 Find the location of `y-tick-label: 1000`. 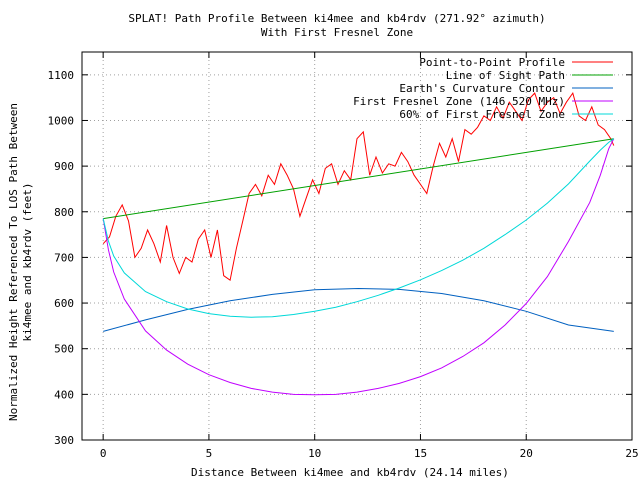

y-tick-label: 1000 is located at coordinates (61, 120).